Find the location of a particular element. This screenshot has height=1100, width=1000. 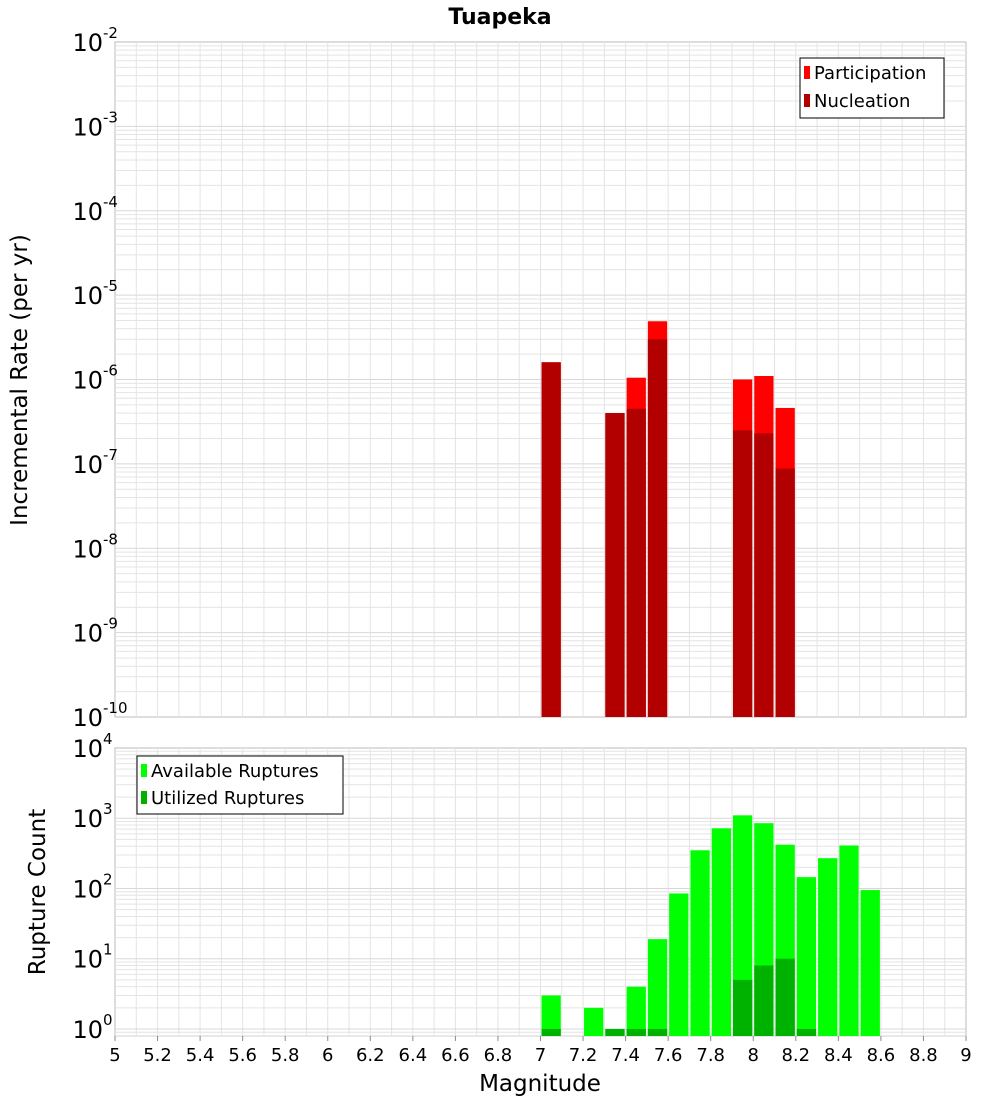

rate-y-tick-exponent: -4 is located at coordinates (110, 202).